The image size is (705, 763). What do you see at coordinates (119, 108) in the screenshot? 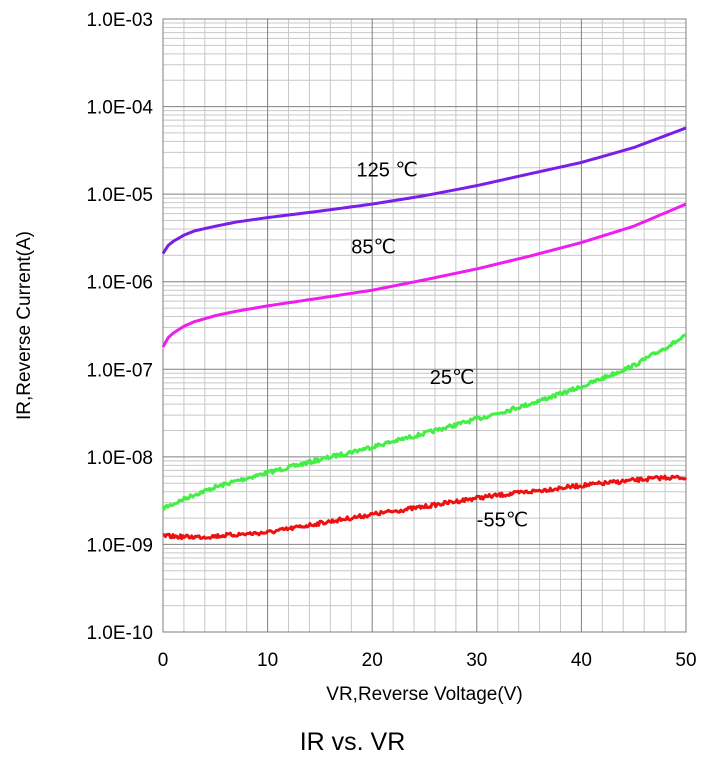
I see `y-tick-label: 1.0E-04` at bounding box center [119, 108].